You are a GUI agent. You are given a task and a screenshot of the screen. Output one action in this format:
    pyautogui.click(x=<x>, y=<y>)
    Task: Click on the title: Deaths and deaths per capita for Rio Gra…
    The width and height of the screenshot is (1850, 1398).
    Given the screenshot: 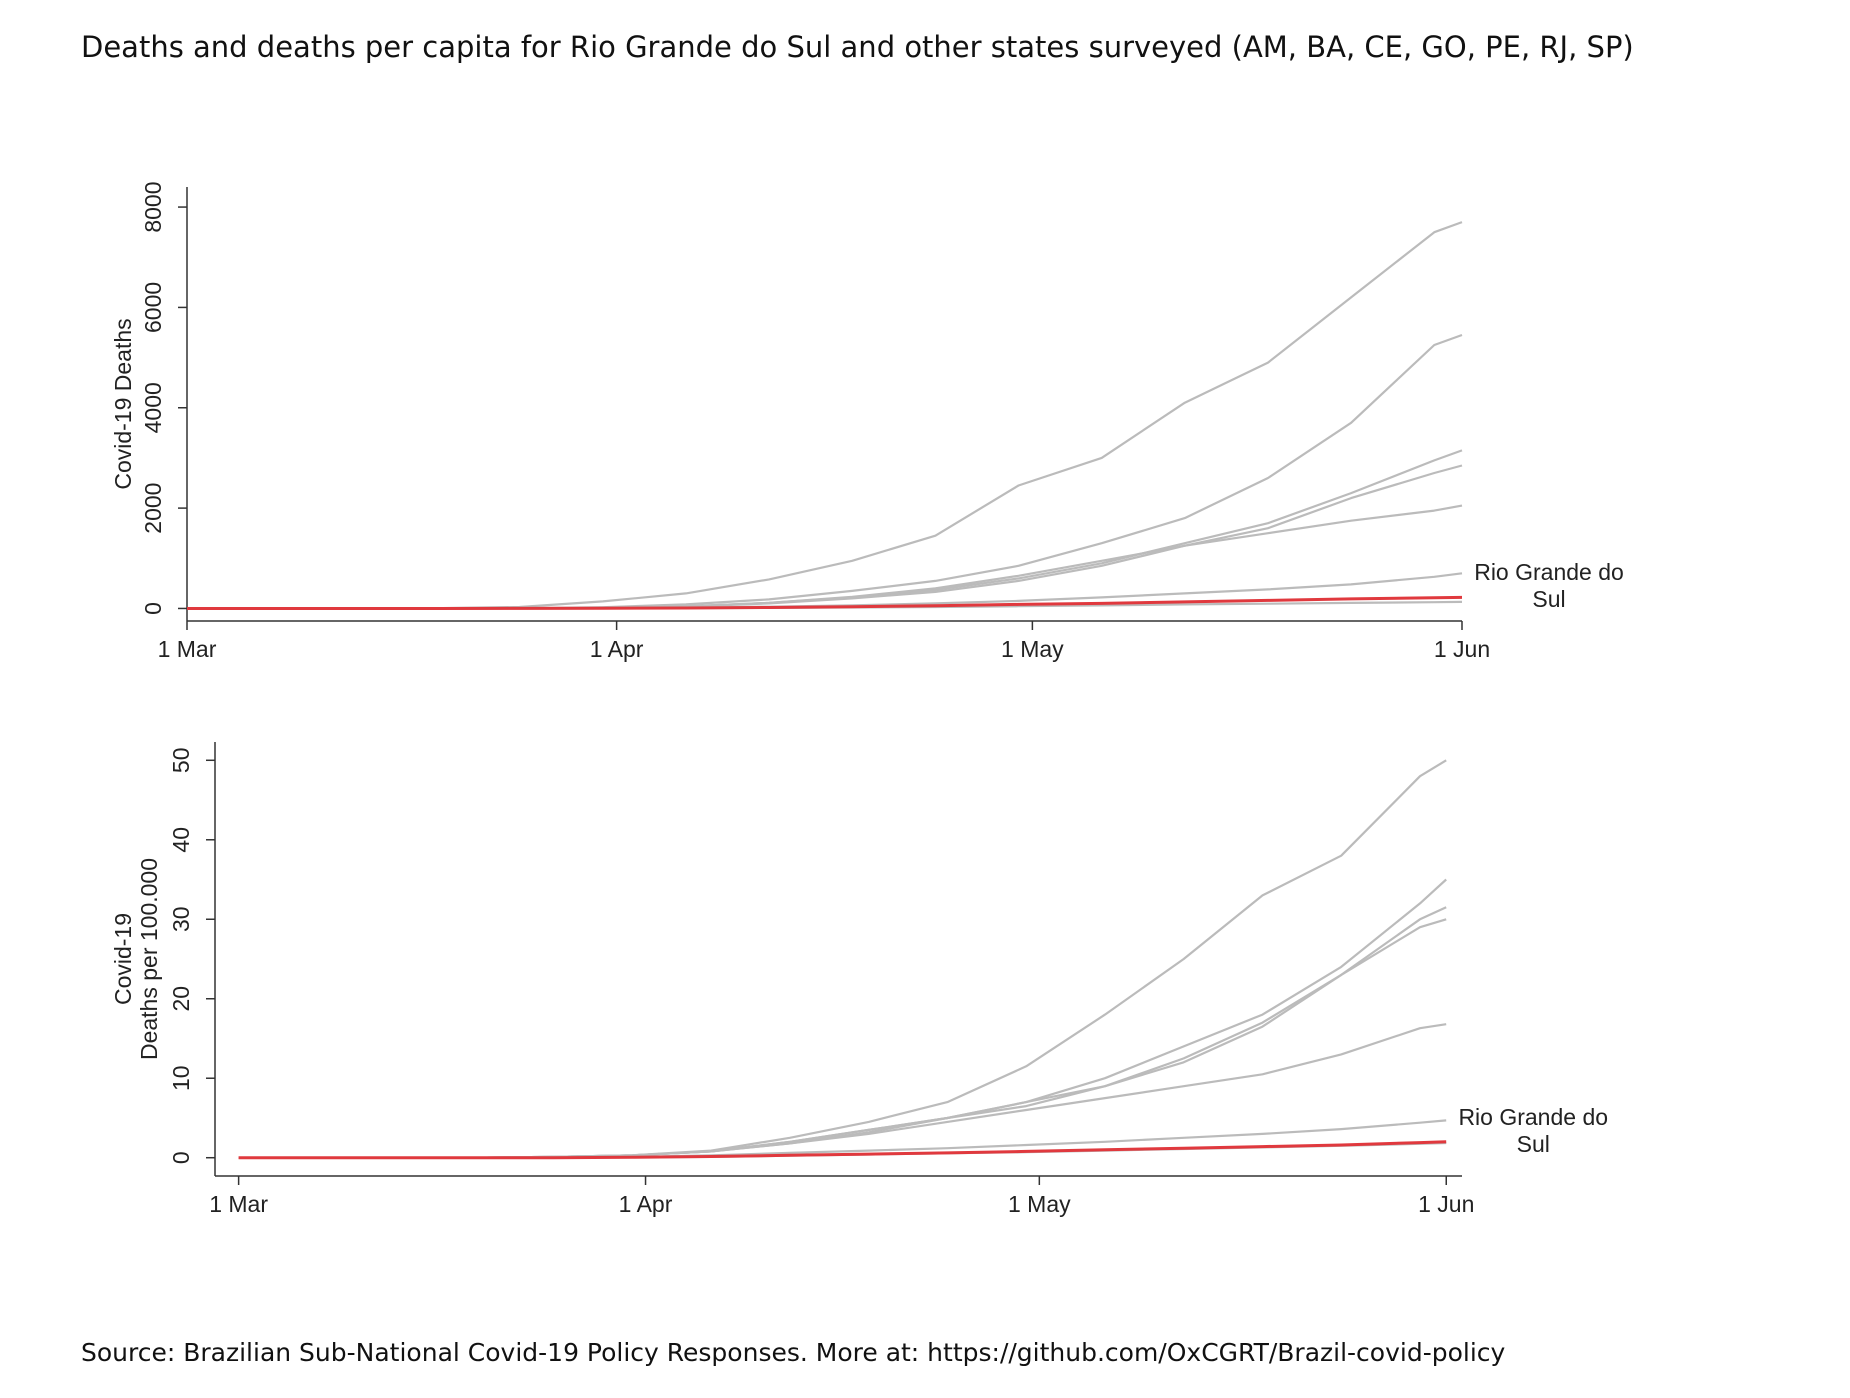 What is the action you would take?
    pyautogui.click(x=857, y=47)
    